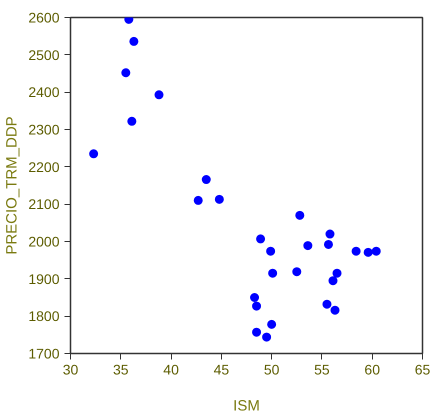  Describe the element at coordinates (44, 166) in the screenshot. I see `y-tick-label: 2200` at that location.